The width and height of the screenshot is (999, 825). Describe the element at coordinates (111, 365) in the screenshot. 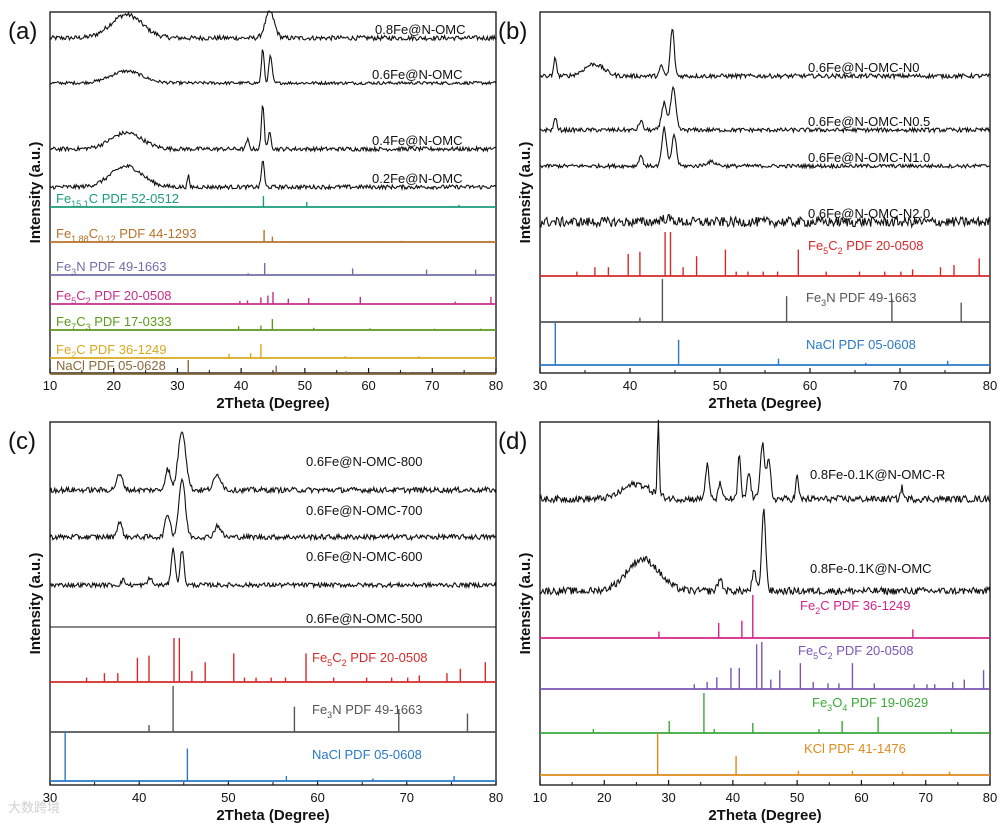

I see `reference-label: NaCl PDF 05-0628` at that location.